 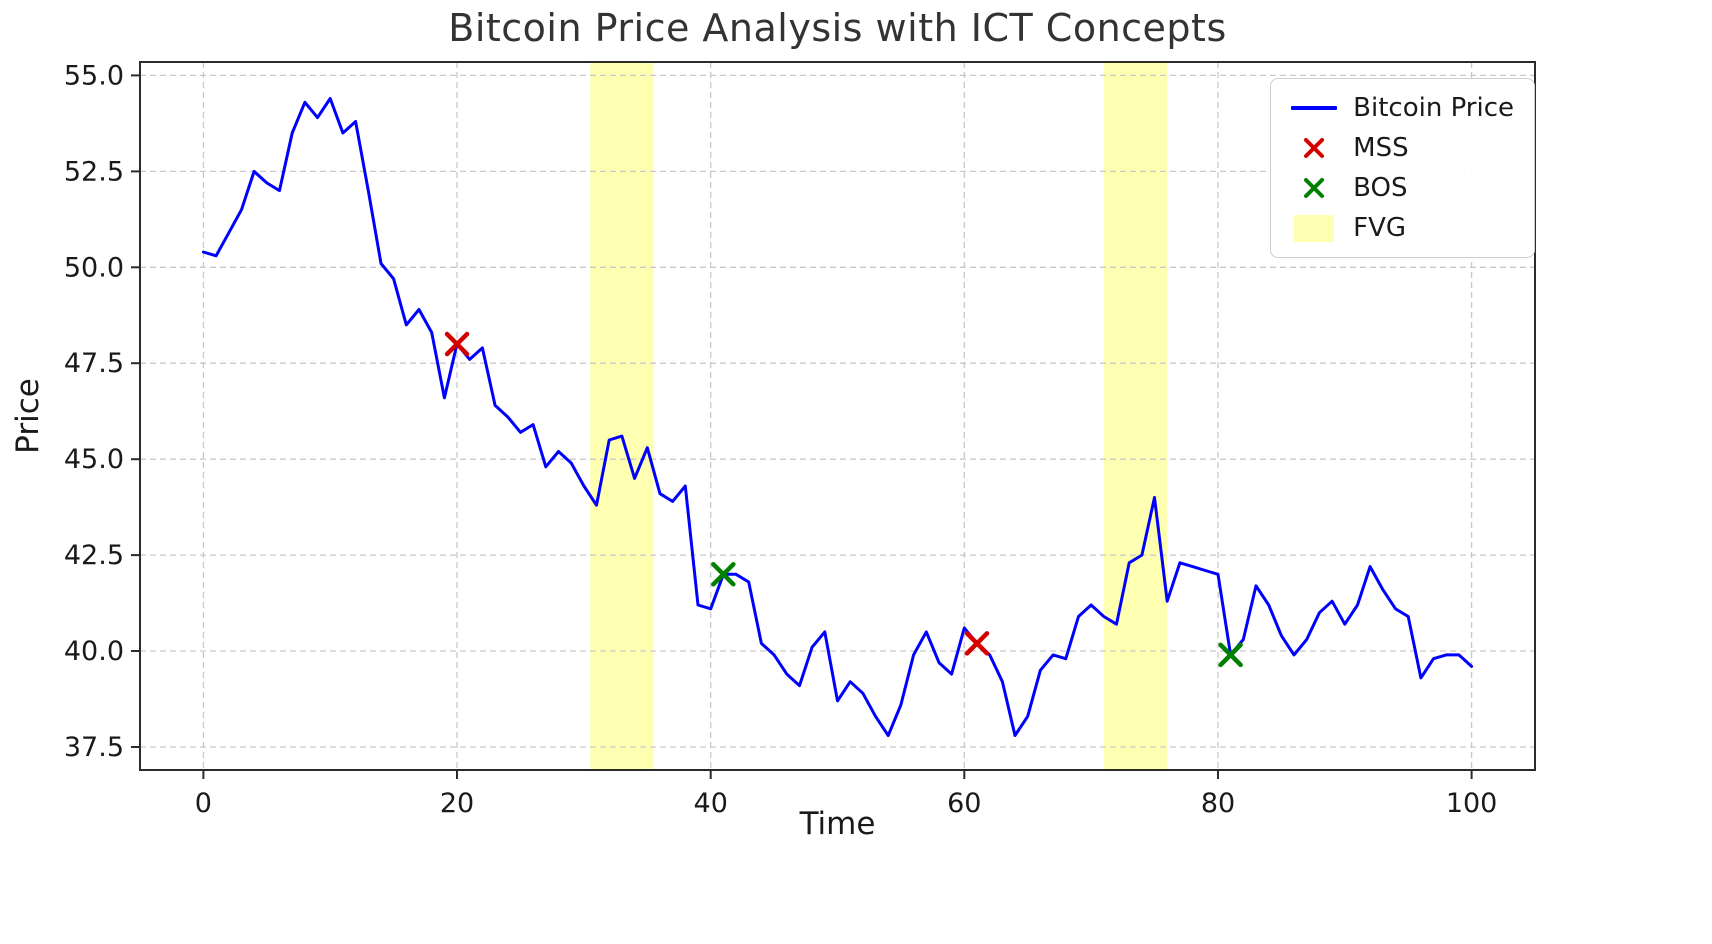 What do you see at coordinates (1402, 168) in the screenshot?
I see `legend: Bitcoin Price MSS BOS FVG` at bounding box center [1402, 168].